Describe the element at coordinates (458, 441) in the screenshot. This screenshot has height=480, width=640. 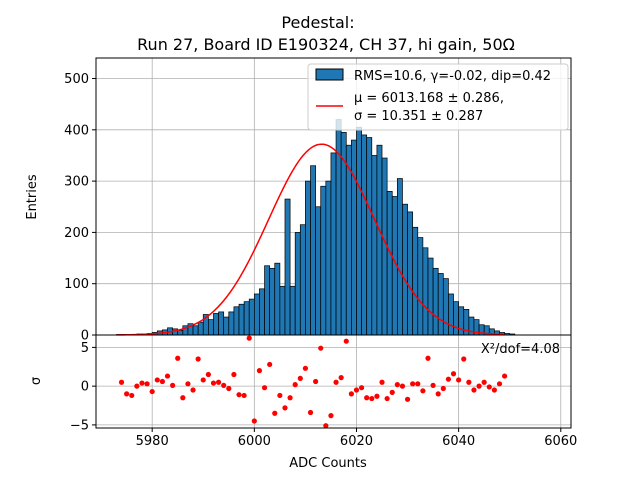
I see `x-tick-label: 6040` at that location.